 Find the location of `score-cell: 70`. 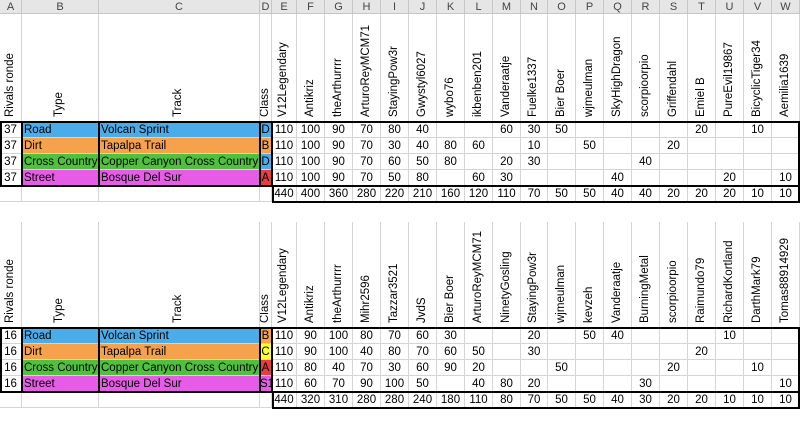

score-cell: 70 is located at coordinates (367, 368).